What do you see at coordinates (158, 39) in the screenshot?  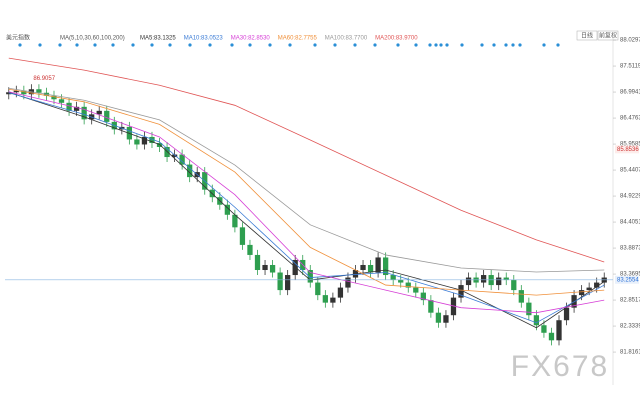 I see `legend-entry: MA5:83.1325` at bounding box center [158, 39].